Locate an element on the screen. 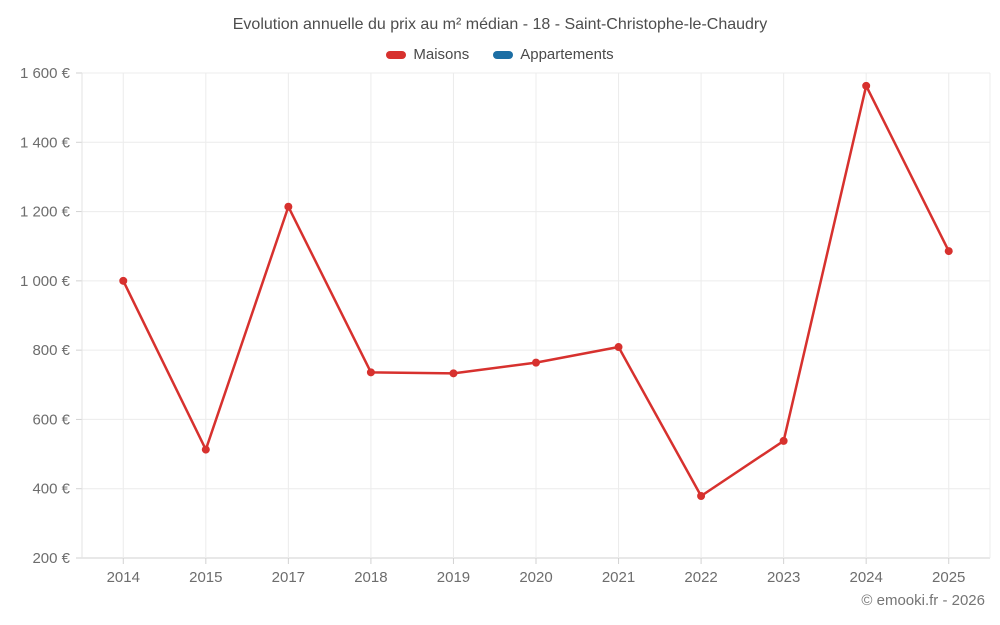 Image resolution: width=1000 pixels, height=625 pixels. y-axis-label: 600 € is located at coordinates (51, 419).